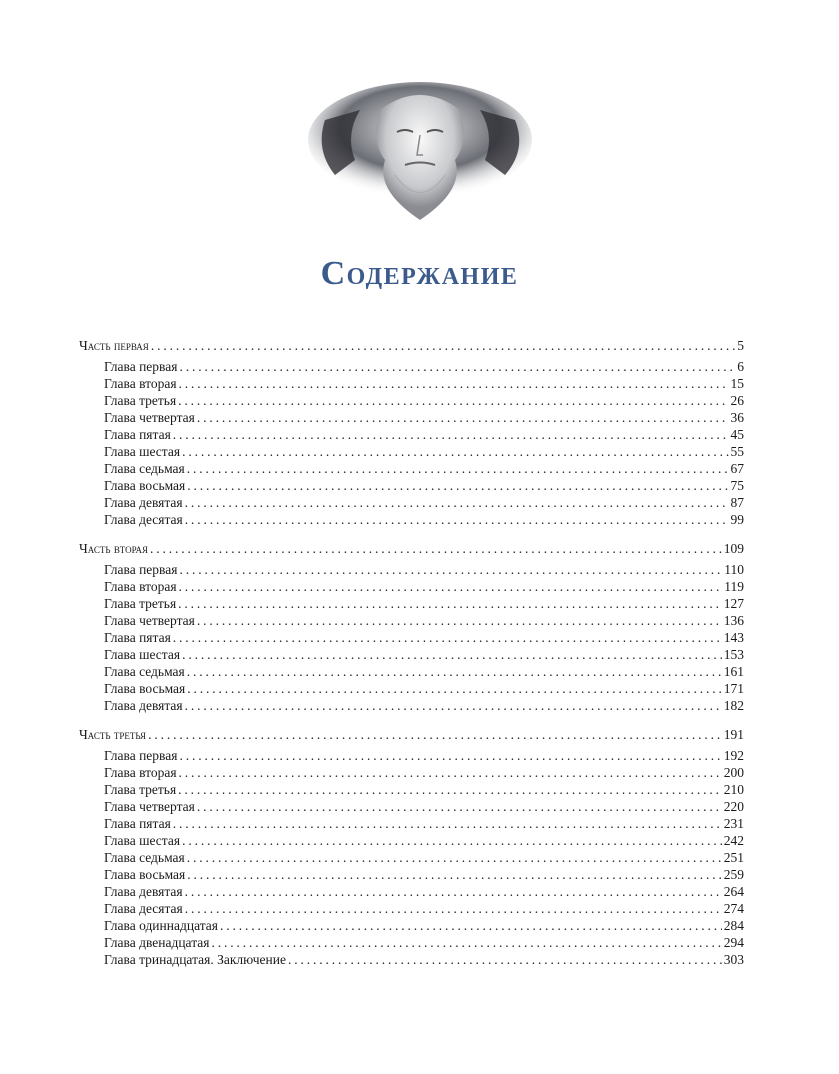 This screenshot has width=839, height=1074. Describe the element at coordinates (411, 874) in the screenshot. I see `toc-chapter-entry: Глава восьмая 259` at that location.